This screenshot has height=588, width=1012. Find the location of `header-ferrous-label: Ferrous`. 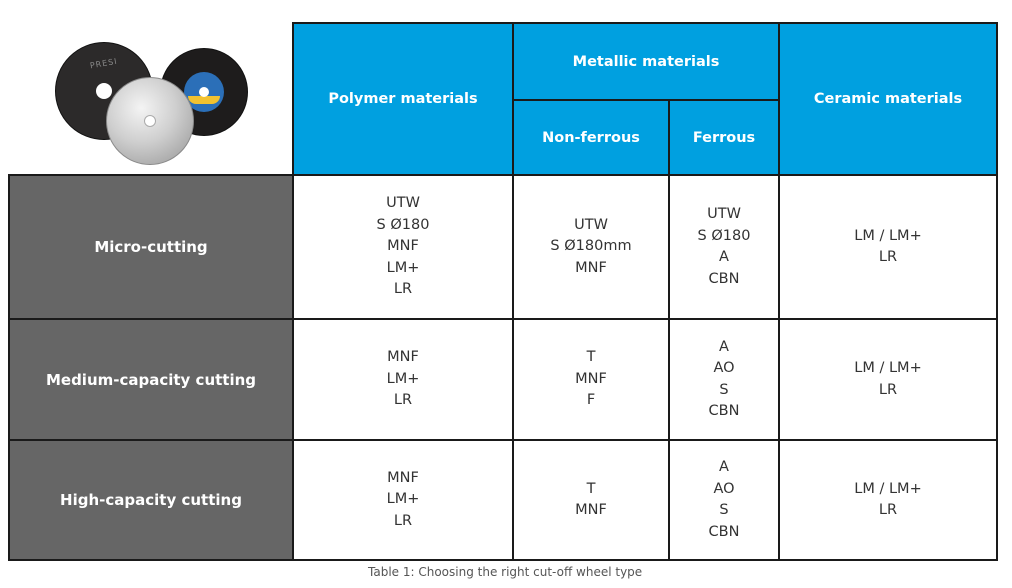

header-ferrous-label: Ferrous is located at coordinates (724, 137).